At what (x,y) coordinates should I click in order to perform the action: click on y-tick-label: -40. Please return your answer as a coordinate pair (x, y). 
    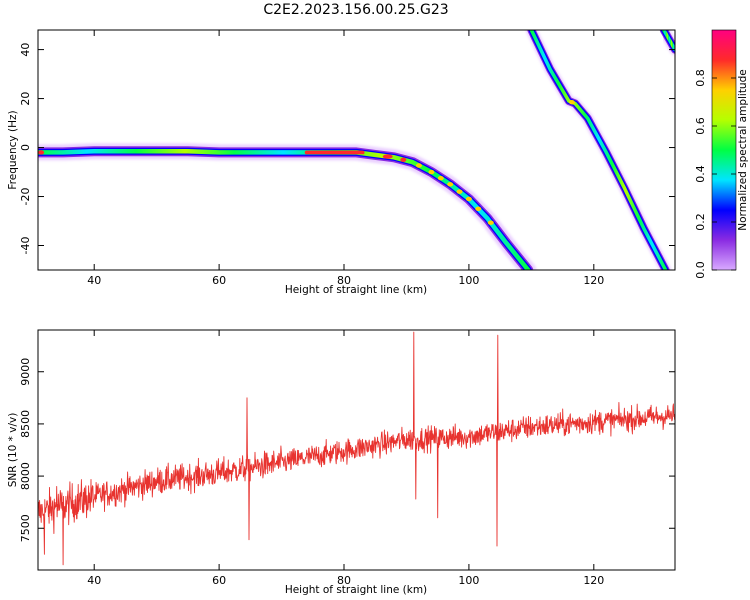
    Looking at the image, I should click on (25, 246).